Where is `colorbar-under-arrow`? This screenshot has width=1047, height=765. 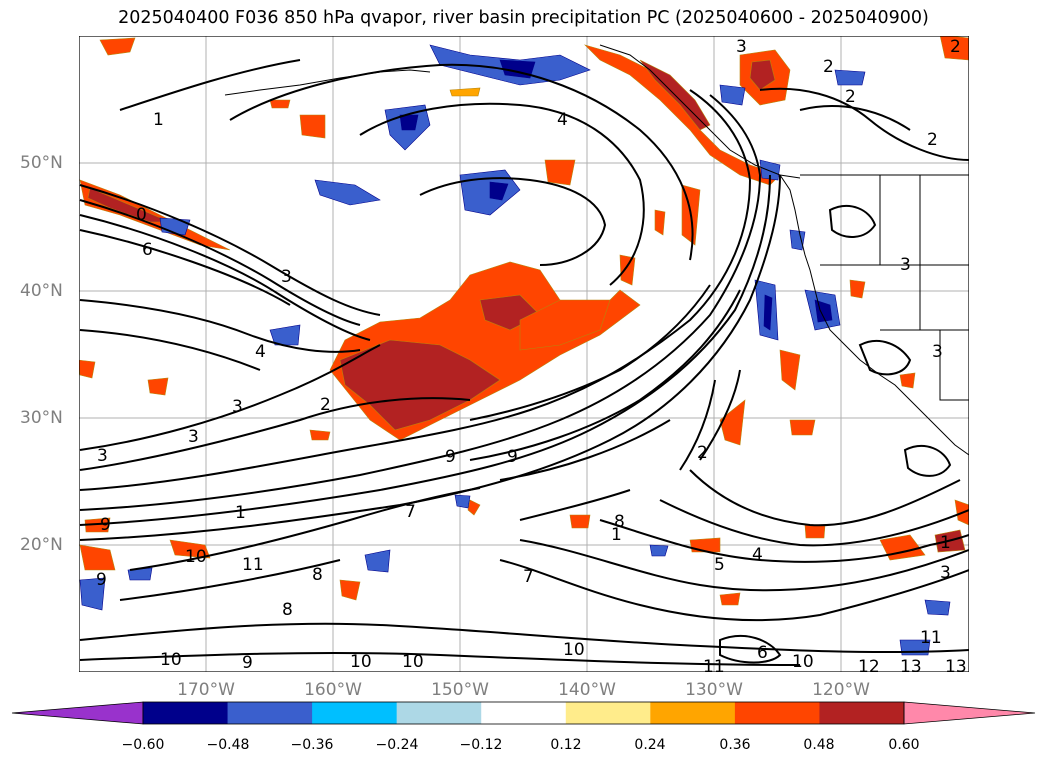
colorbar-under-arrow is located at coordinates (77, 713).